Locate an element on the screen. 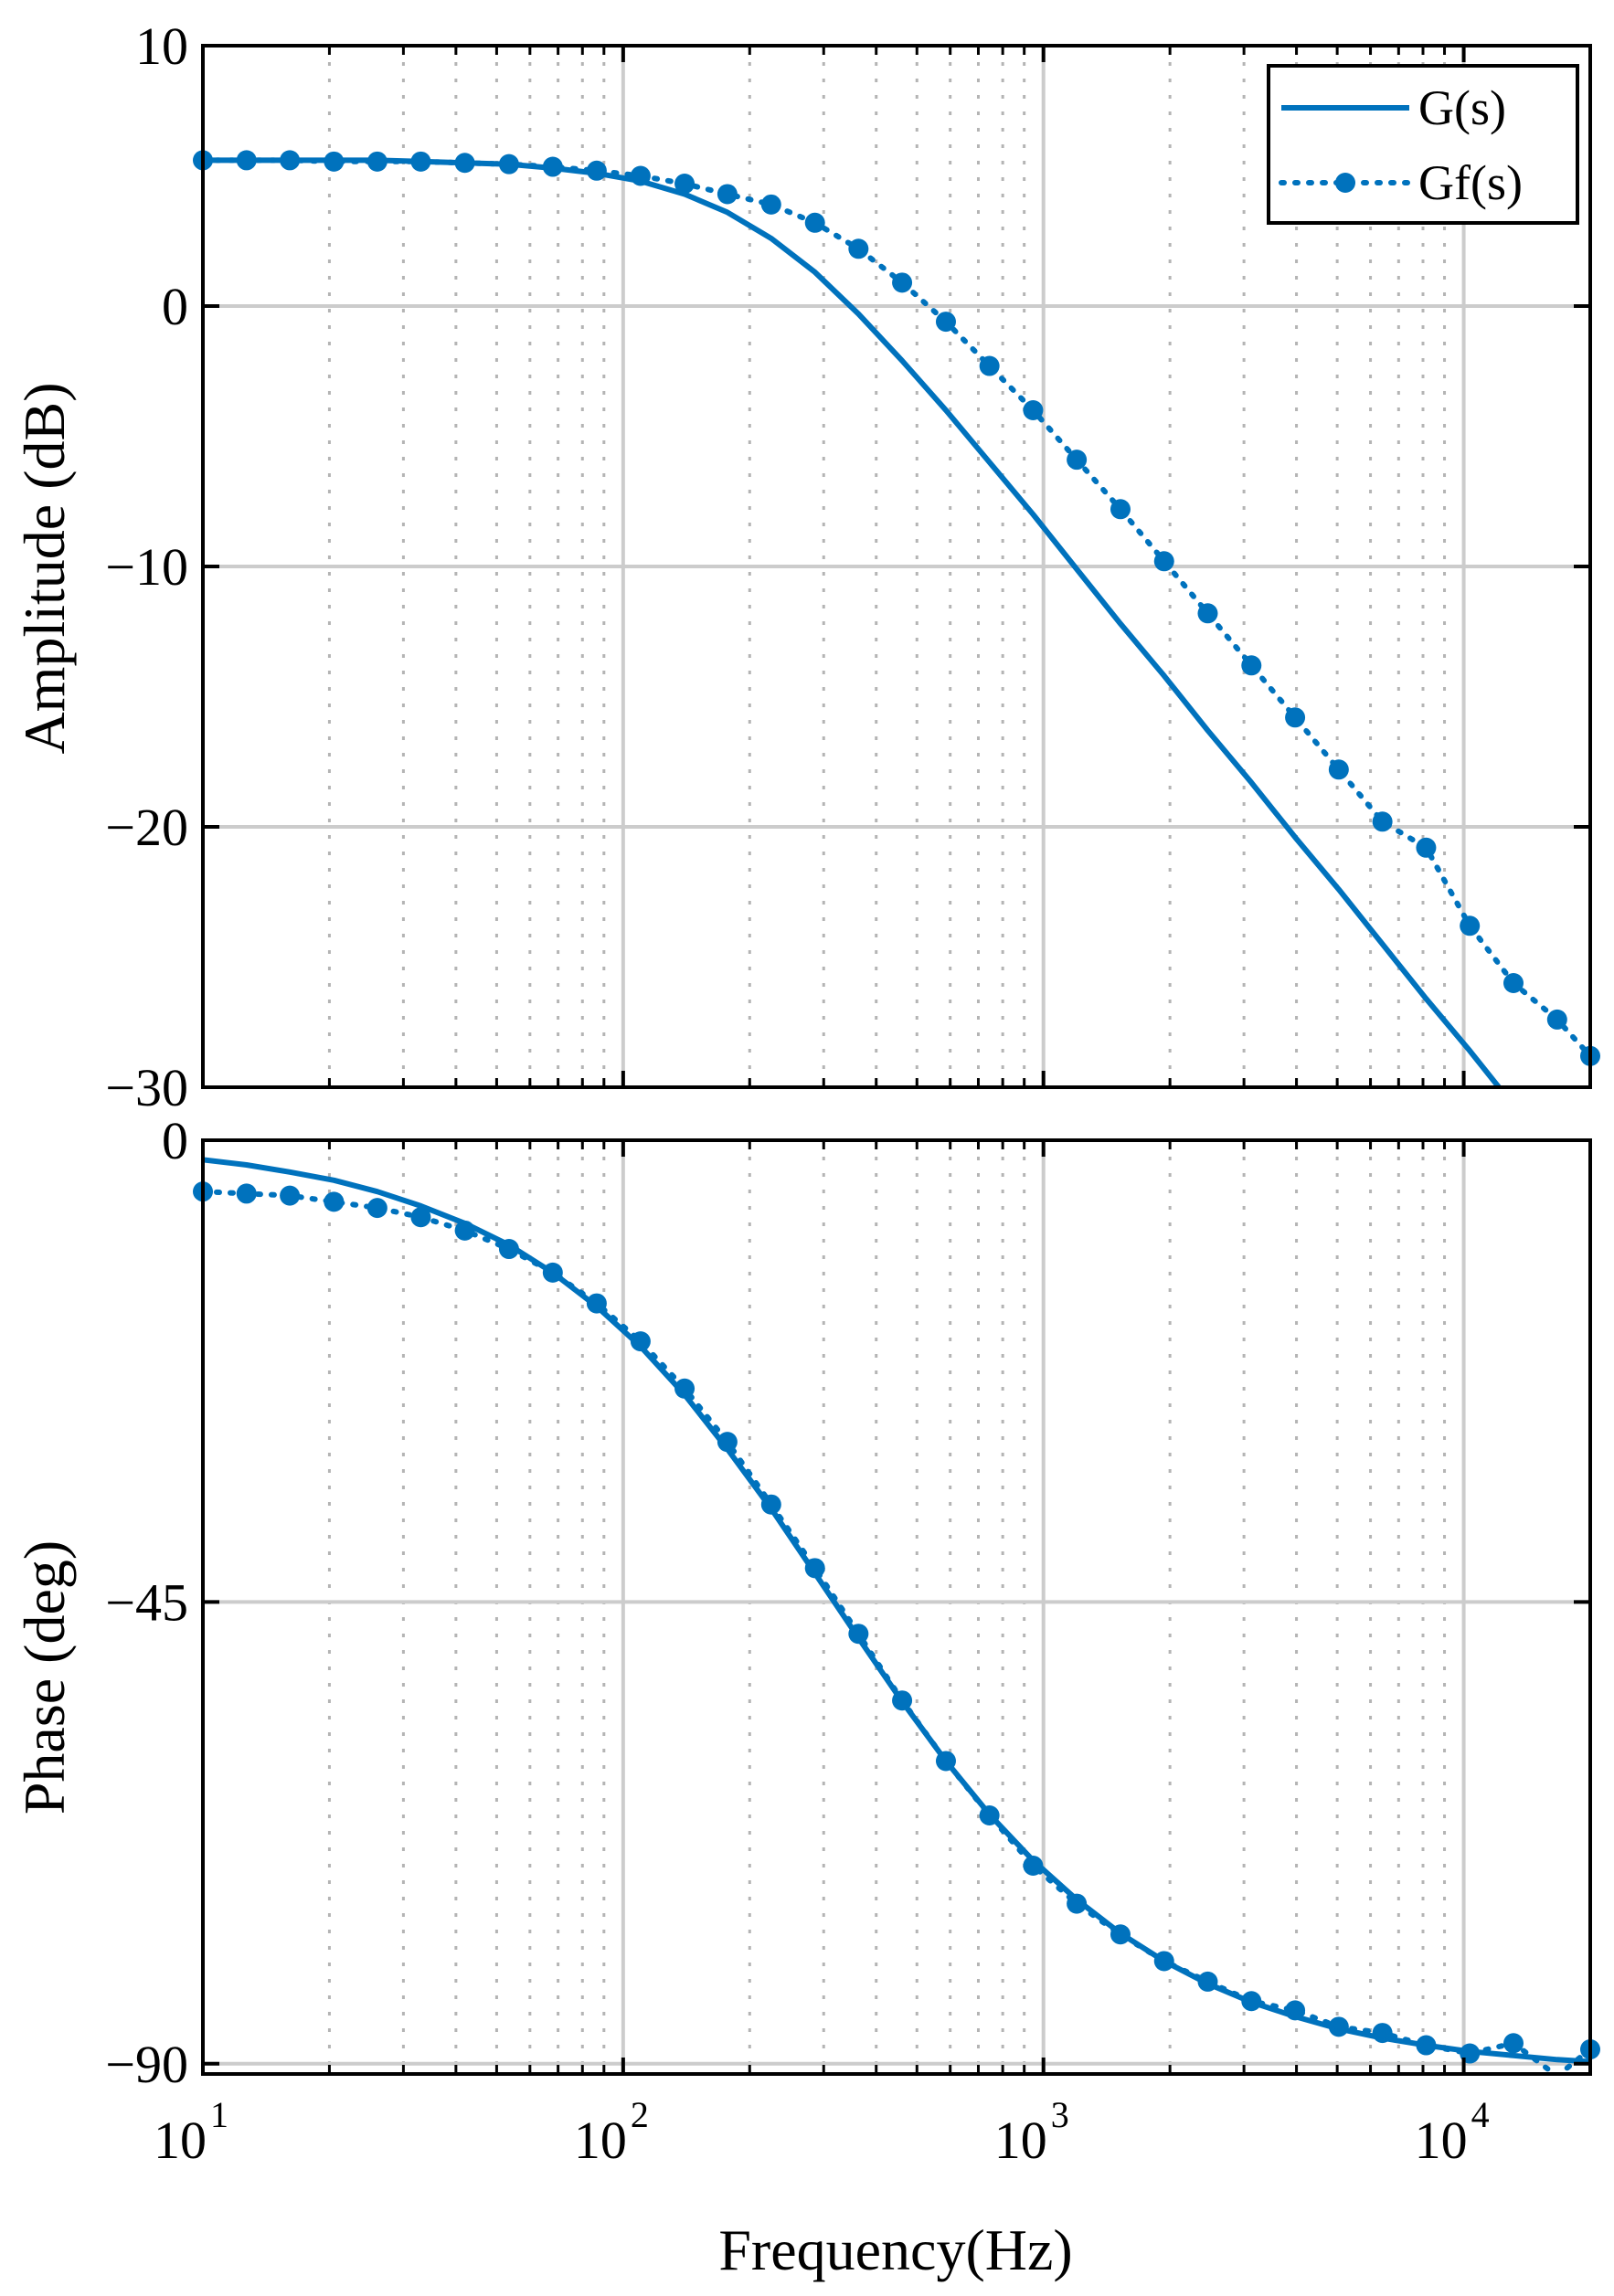 The width and height of the screenshot is (1614, 2296). amplitude-y-tick-labels: 10 0 −10 −20 −30 is located at coordinates (146, 566).